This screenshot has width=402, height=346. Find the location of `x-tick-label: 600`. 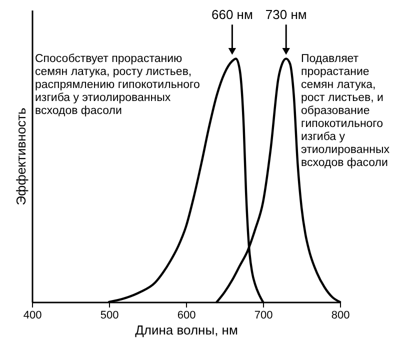

x-tick-label: 600 is located at coordinates (186, 316).